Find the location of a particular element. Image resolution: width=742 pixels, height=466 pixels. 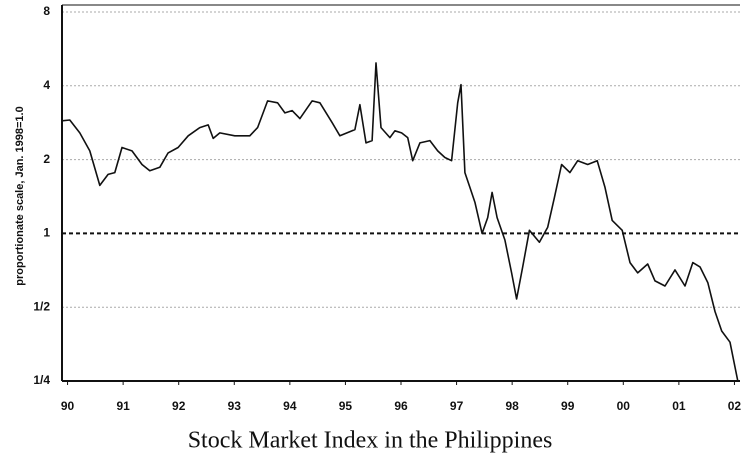

y-tick-label: 8 is located at coordinates (46, 11).